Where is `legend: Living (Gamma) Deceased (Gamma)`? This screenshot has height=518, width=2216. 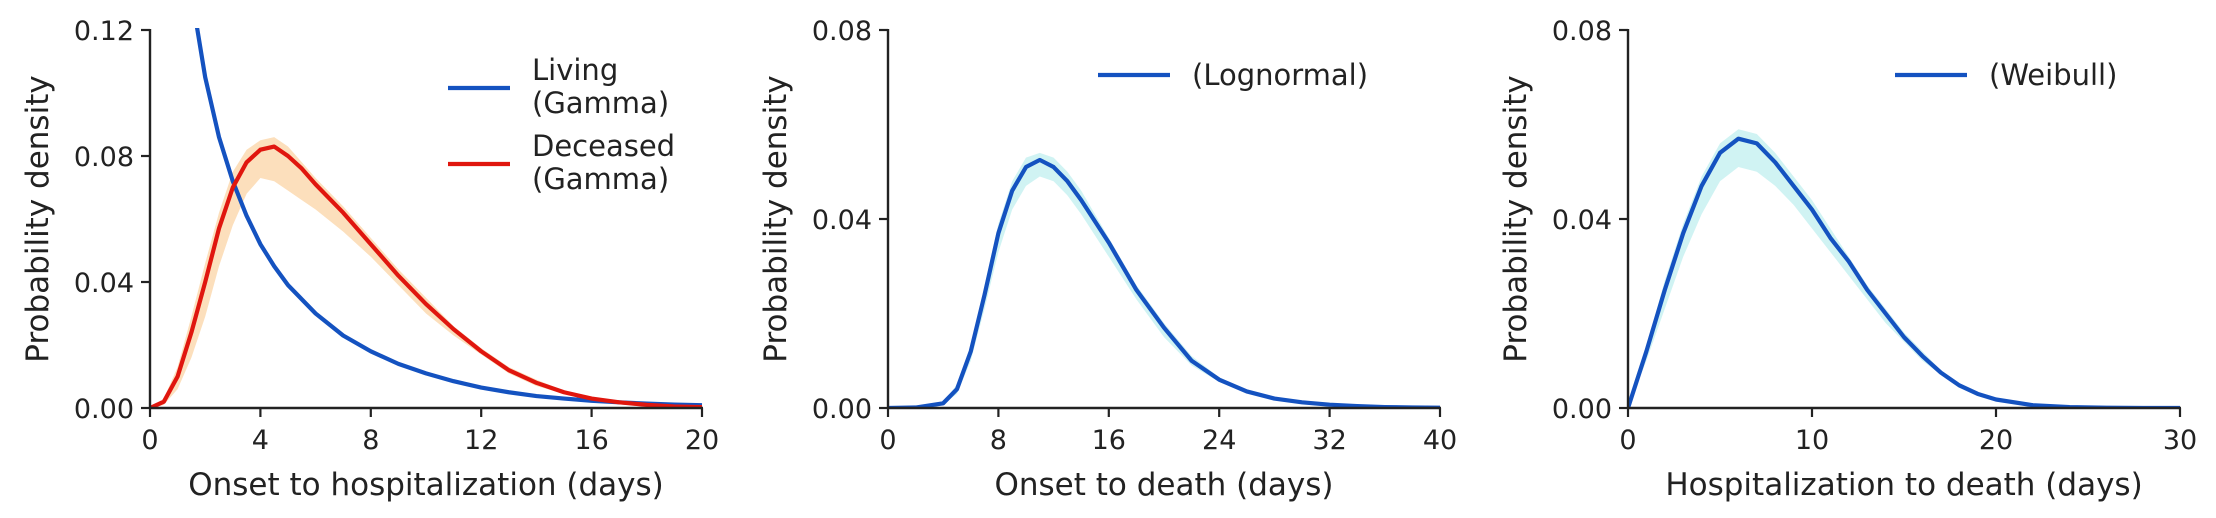 legend: Living (Gamma) Deceased (Gamma) is located at coordinates (561, 124).